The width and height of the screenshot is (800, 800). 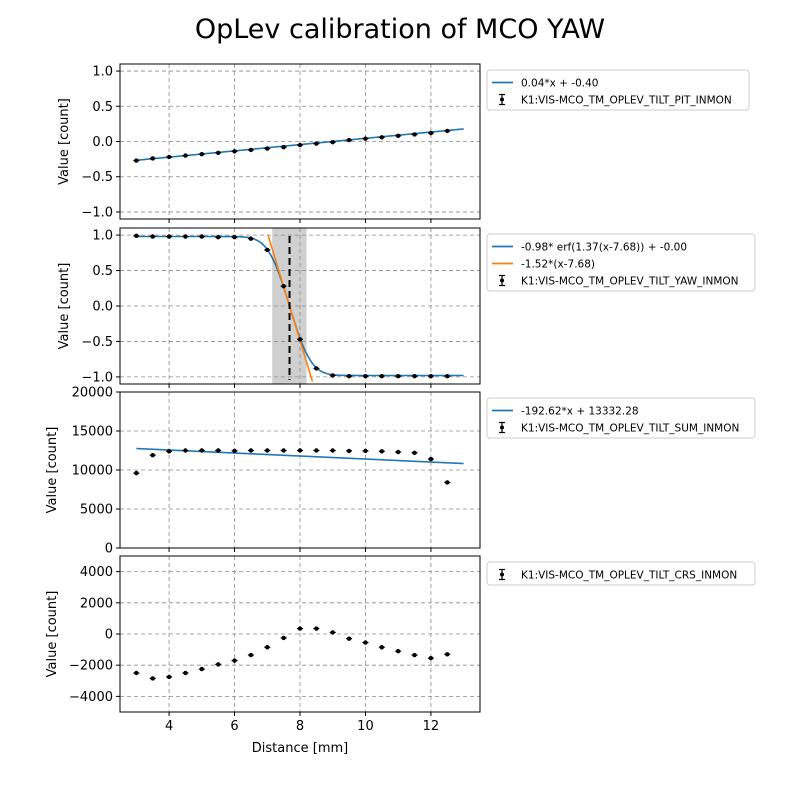 What do you see at coordinates (558, 264) in the screenshot?
I see `legend-label: -1.52*(x-7.68)` at bounding box center [558, 264].